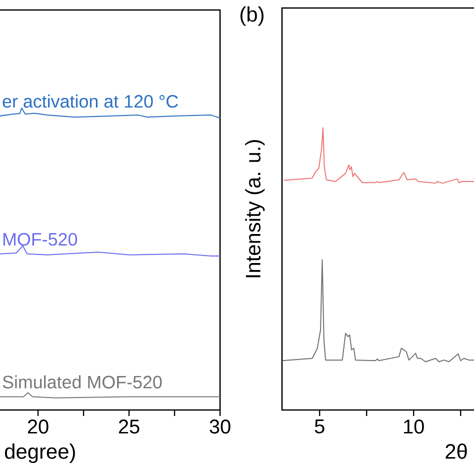  Describe the element at coordinates (40, 239) in the screenshot. I see `series-label: MOF-520` at that location.